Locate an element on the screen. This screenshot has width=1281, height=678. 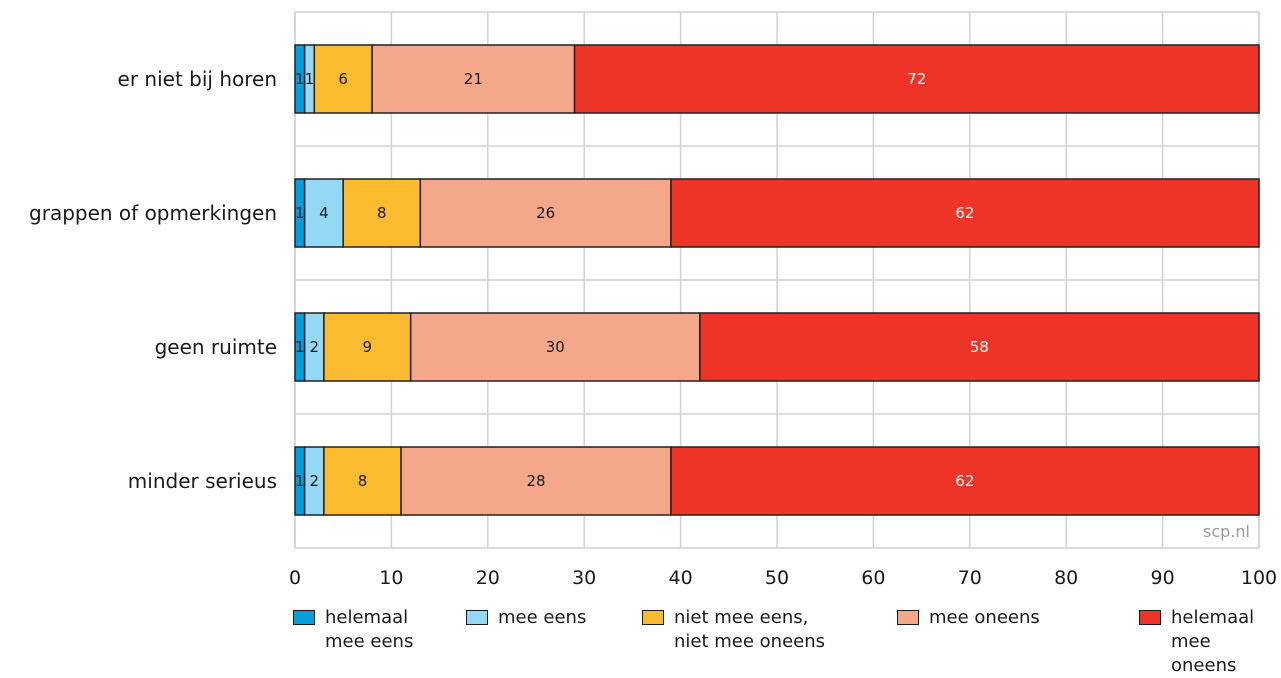
bar-value-label: 4 is located at coordinates (324, 213).